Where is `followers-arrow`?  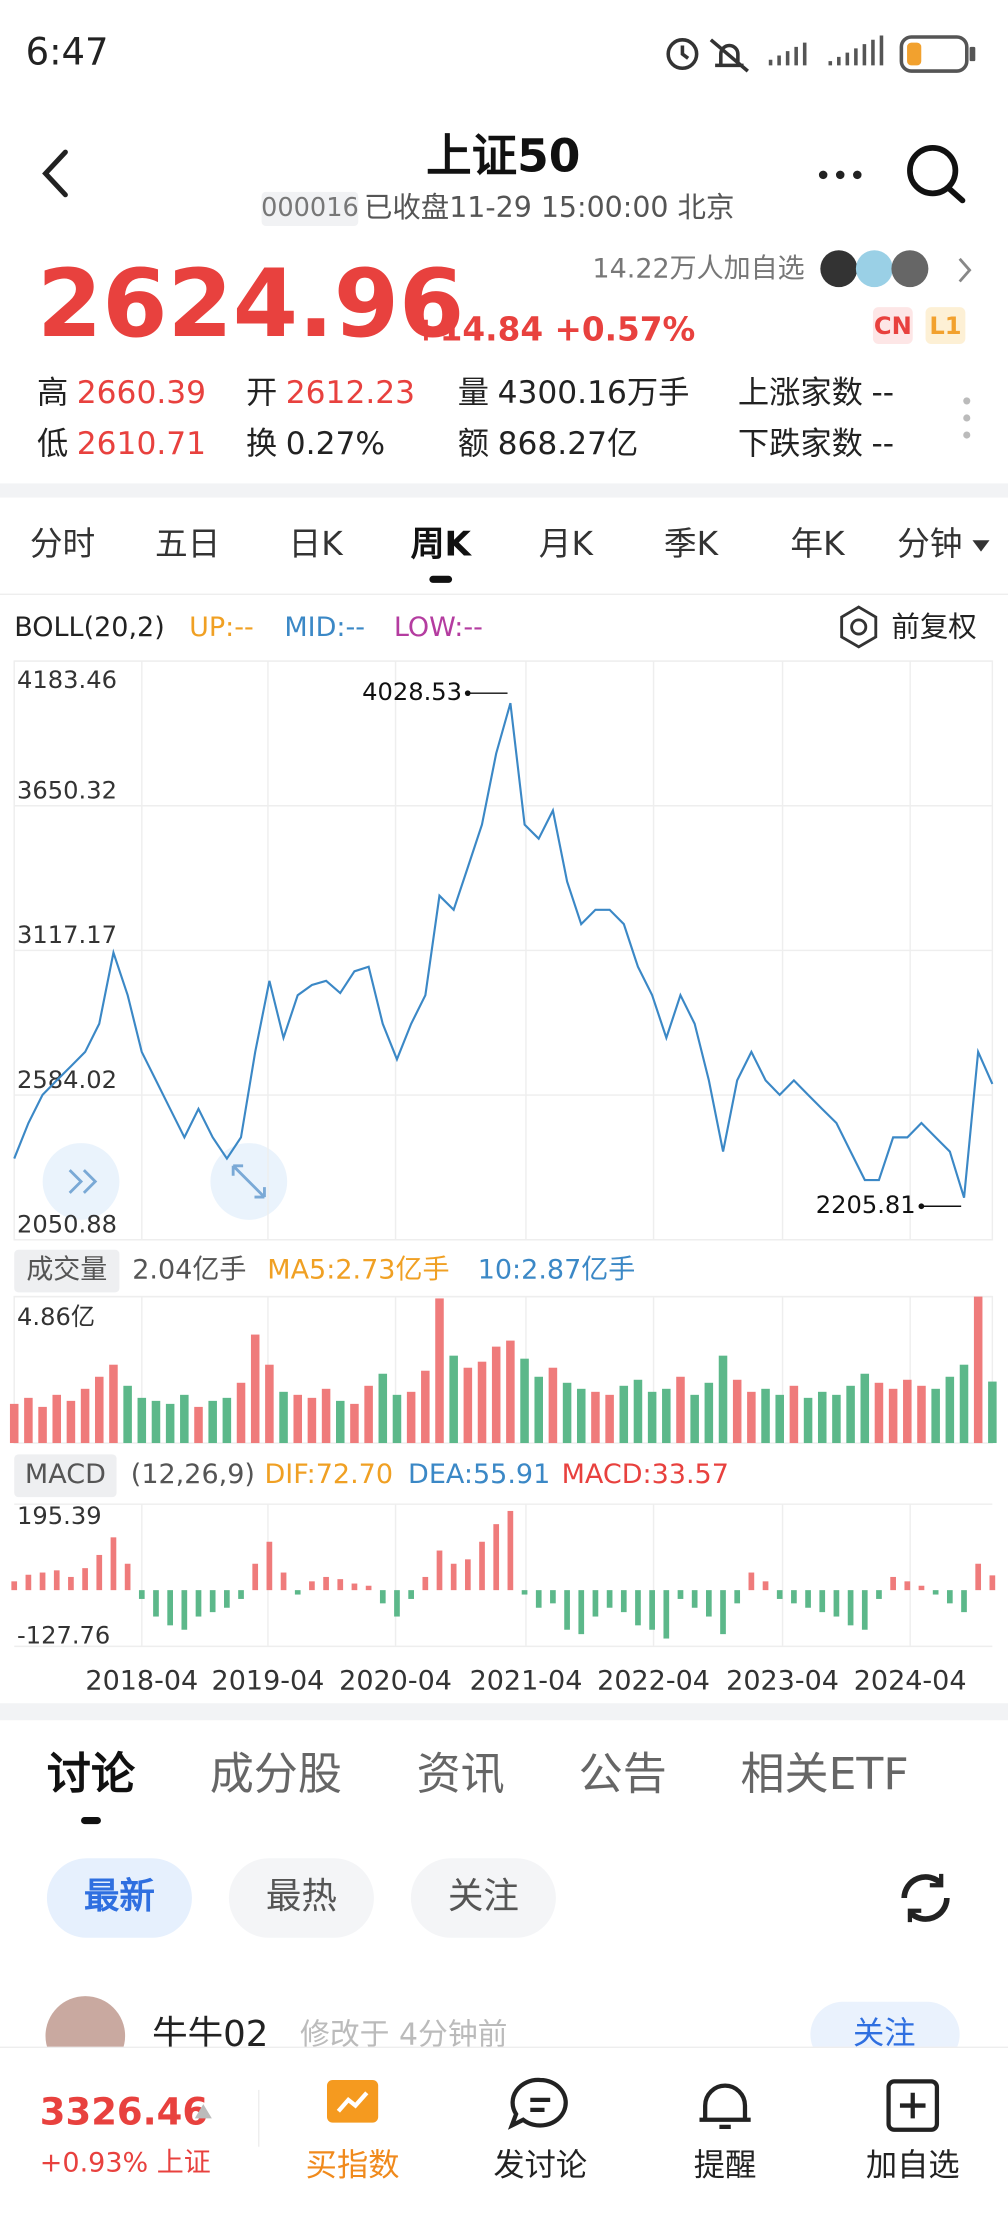
followers-arrow is located at coordinates (965, 270).